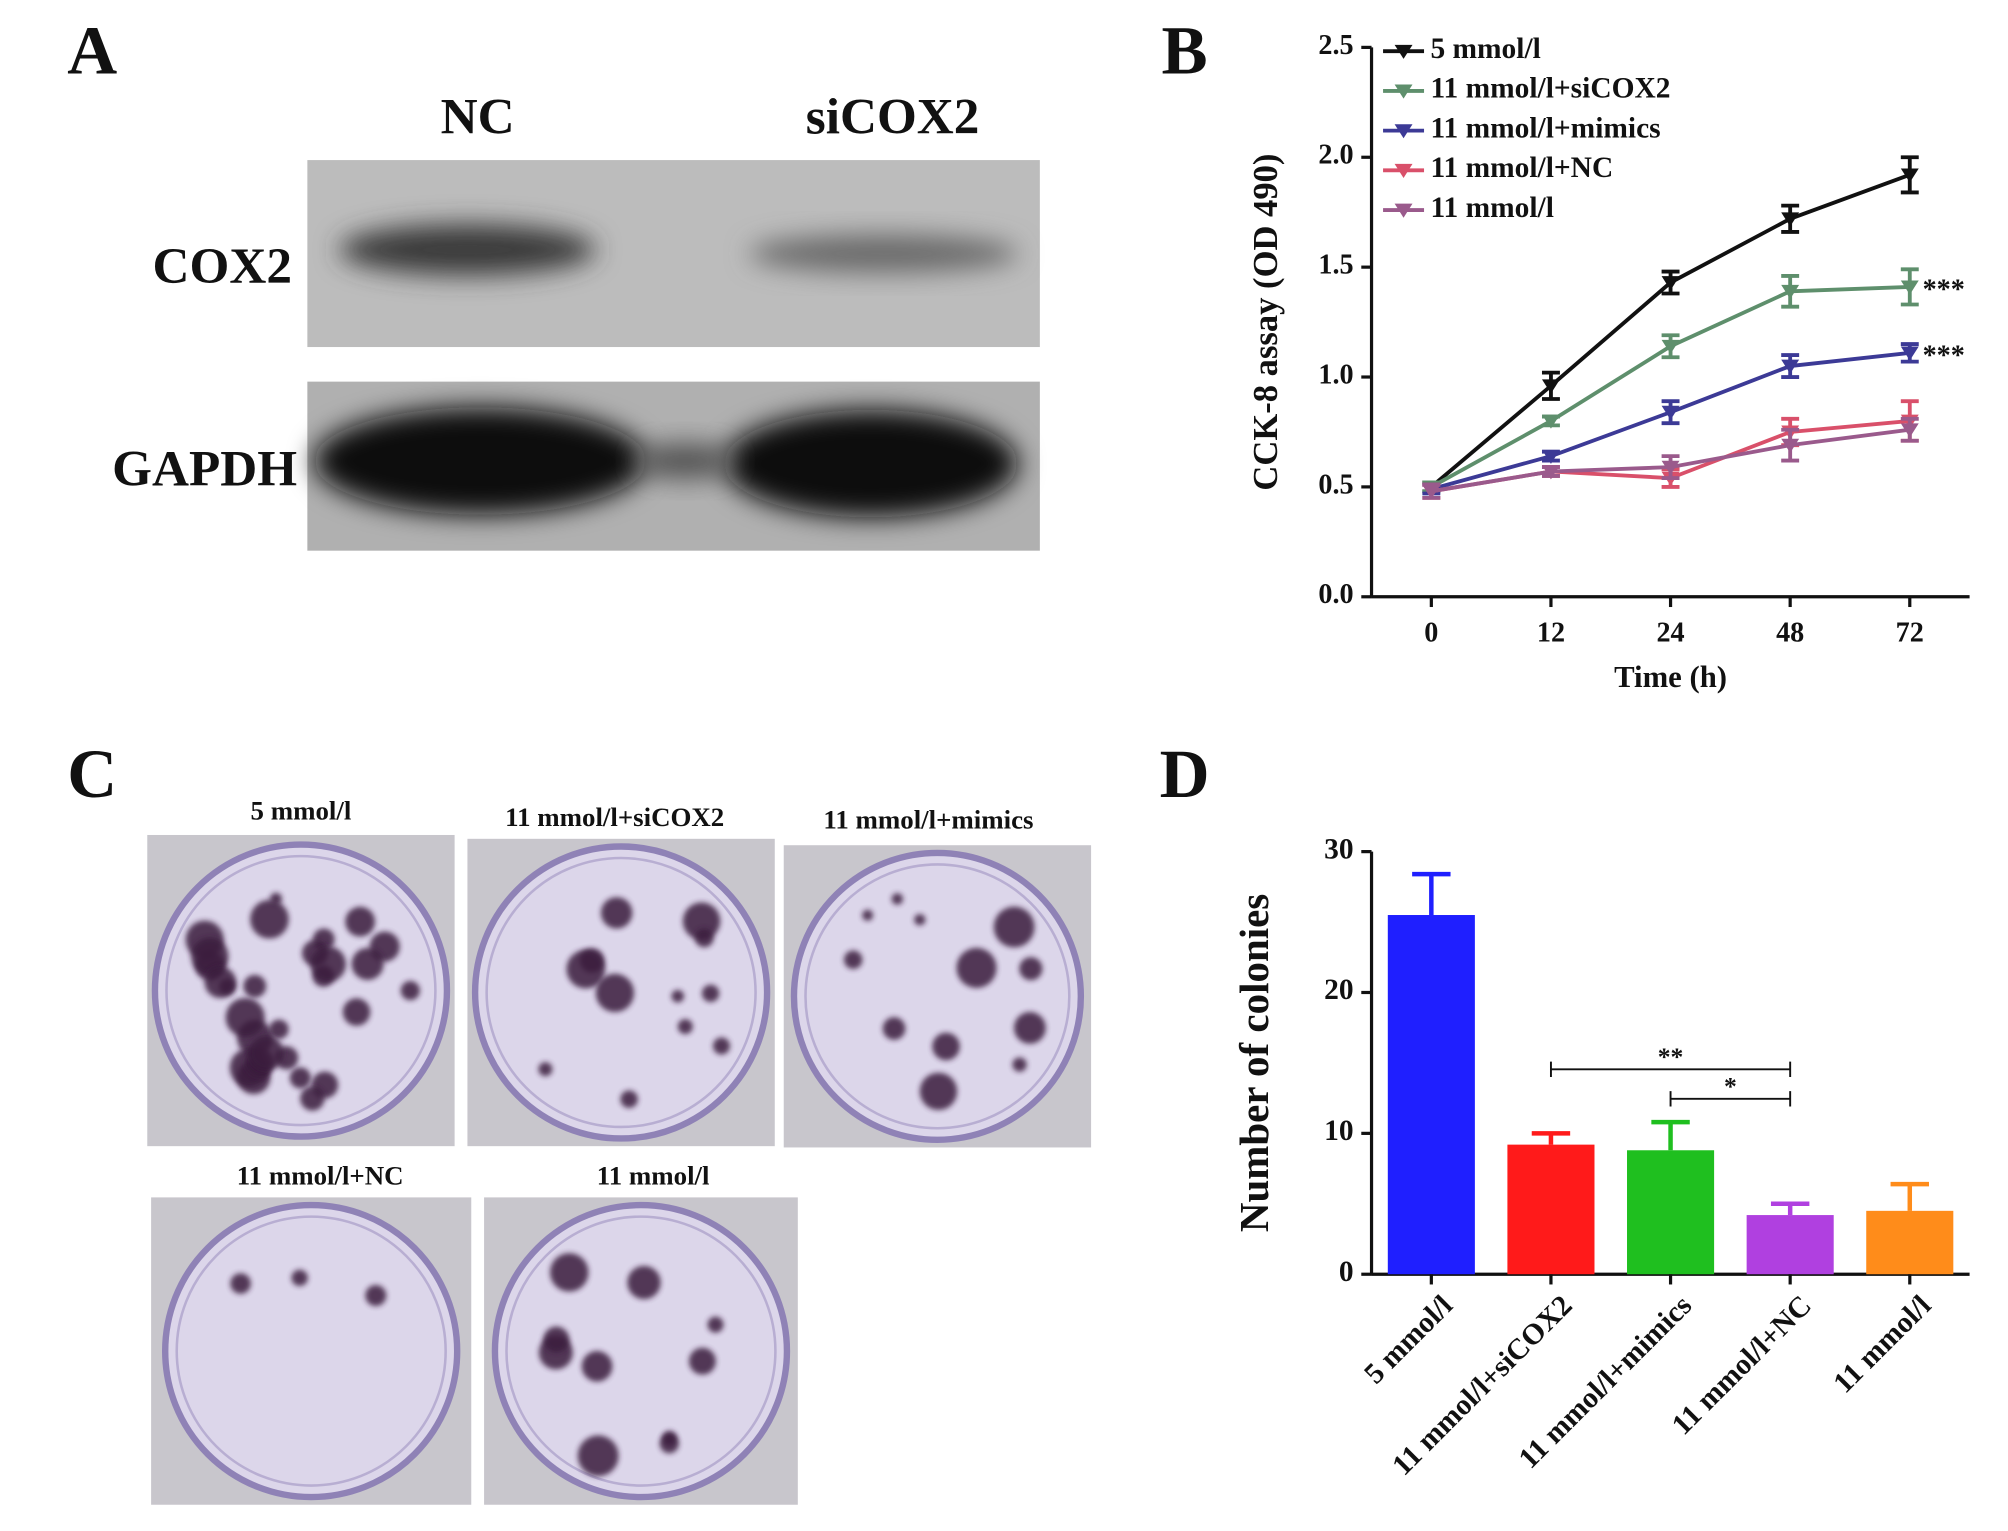 Image resolution: width=2008 pixels, height=1531 pixels. I want to click on western-blot, so click(673, 355).